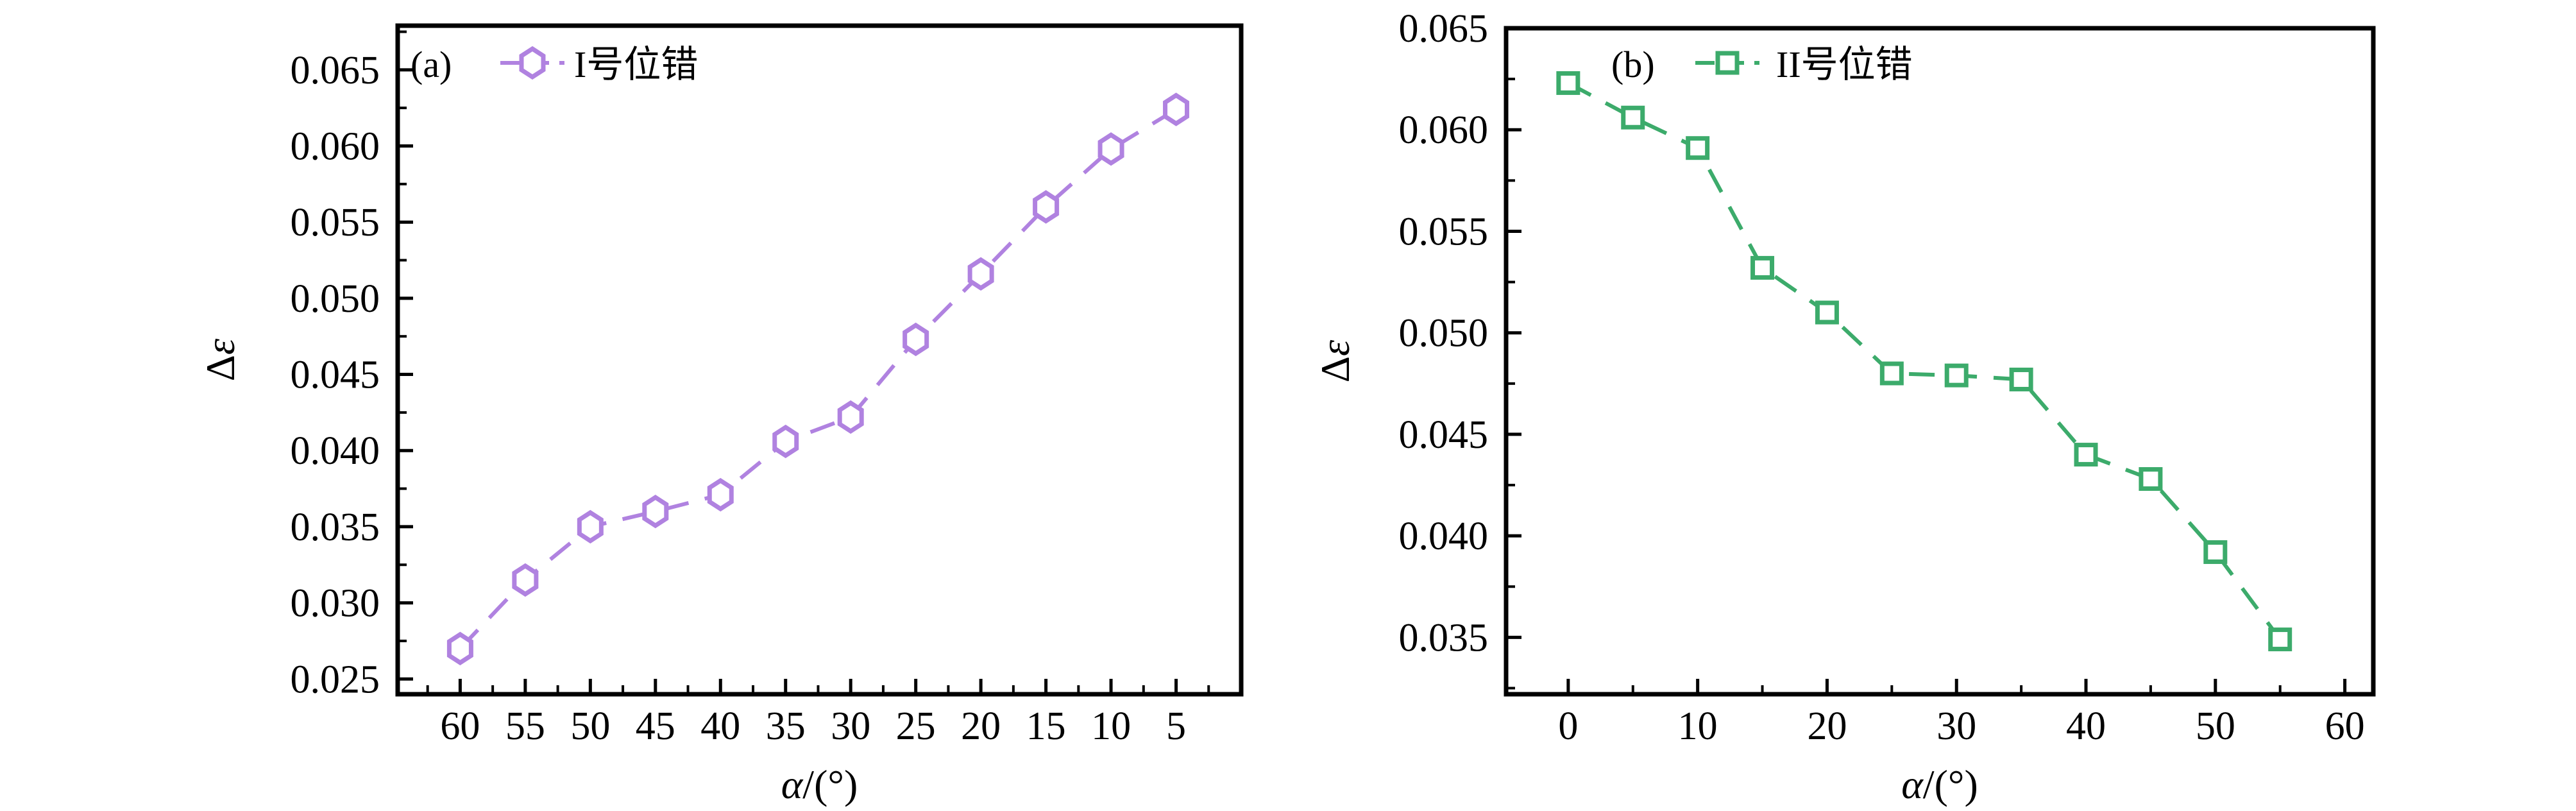  I want to click on y-tick-label: 0.025, so click(335, 679).